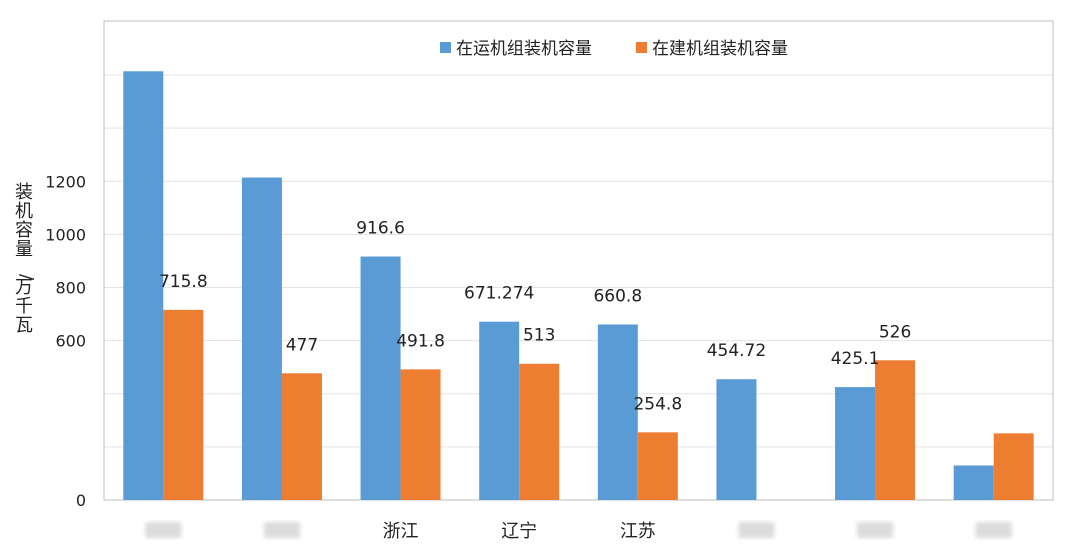 This screenshot has height=547, width=1080. Describe the element at coordinates (519, 531) in the screenshot. I see `category-label: 辽宁` at that location.